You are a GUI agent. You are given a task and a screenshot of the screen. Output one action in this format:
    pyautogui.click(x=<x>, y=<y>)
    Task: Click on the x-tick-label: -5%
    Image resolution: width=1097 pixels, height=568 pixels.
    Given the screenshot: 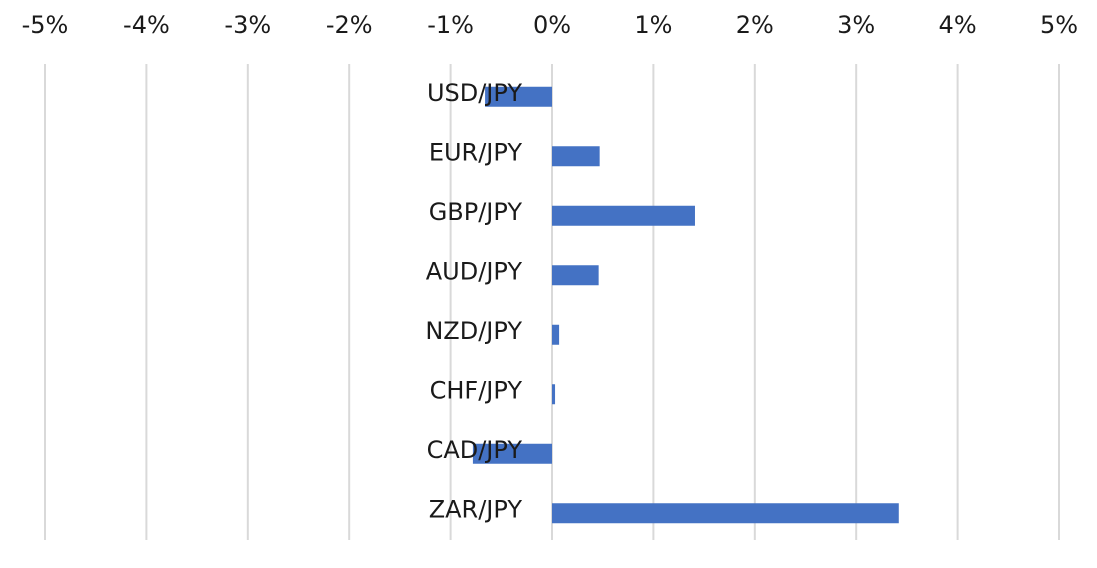 What is the action you would take?
    pyautogui.click(x=45, y=25)
    